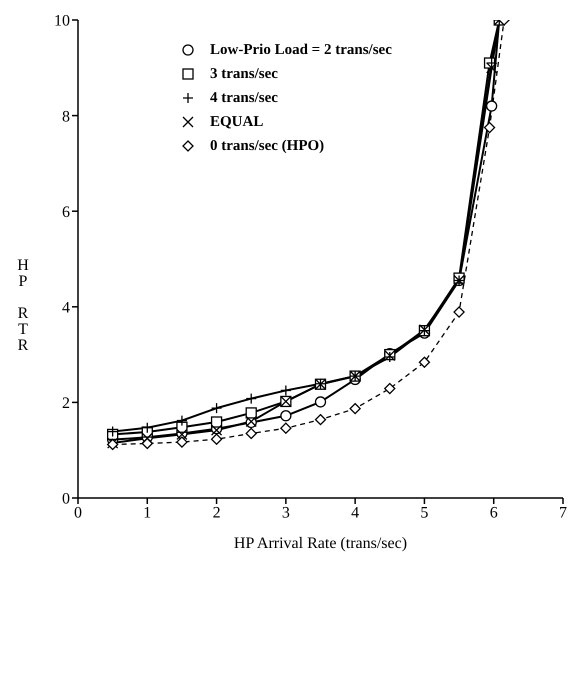 The width and height of the screenshot is (575, 694). I want to click on x-tick-label: 5, so click(424, 513).